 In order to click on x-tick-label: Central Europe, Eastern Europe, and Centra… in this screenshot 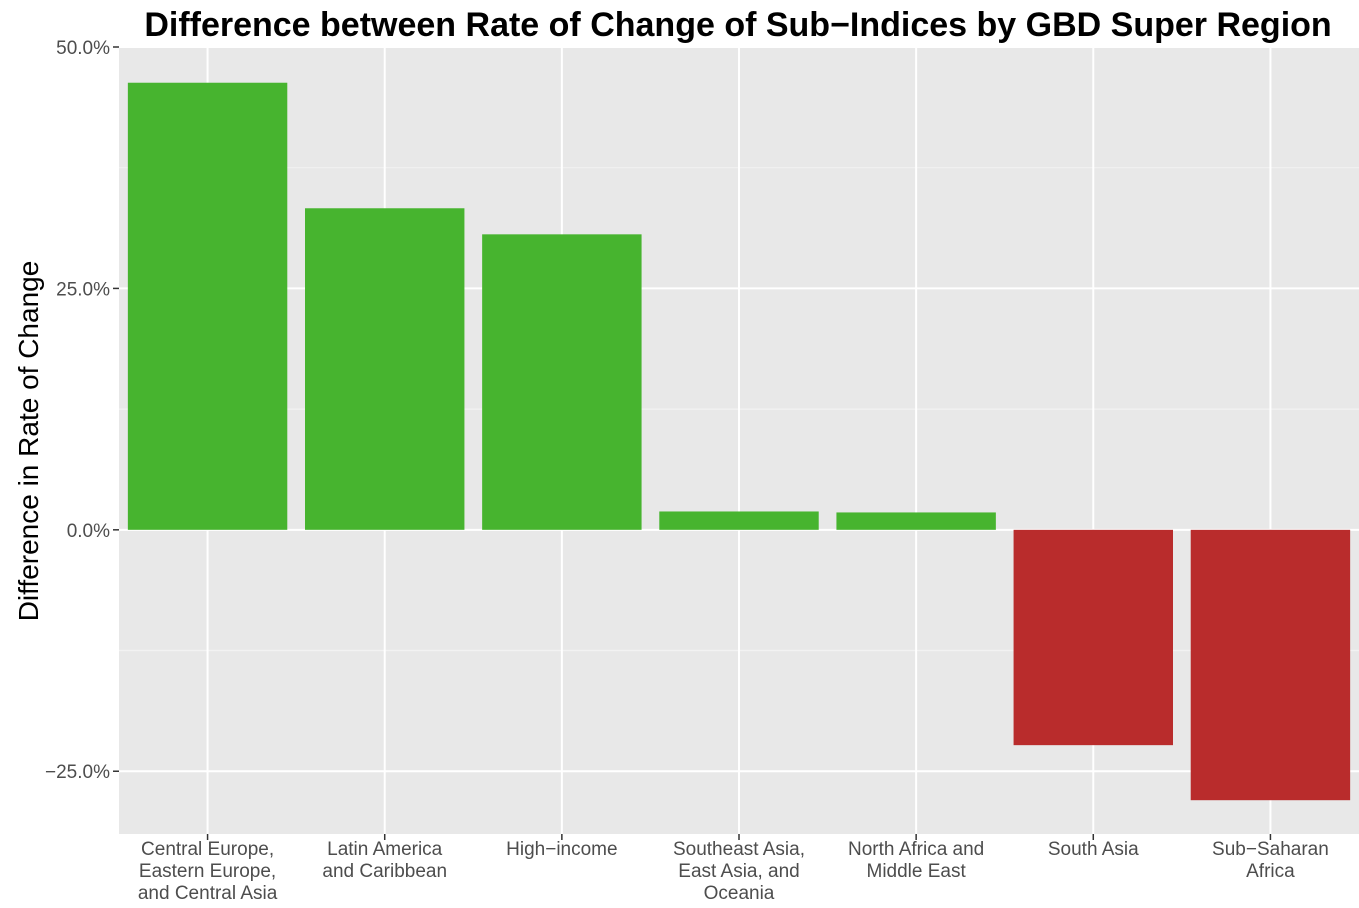, I will do `click(208, 871)`.